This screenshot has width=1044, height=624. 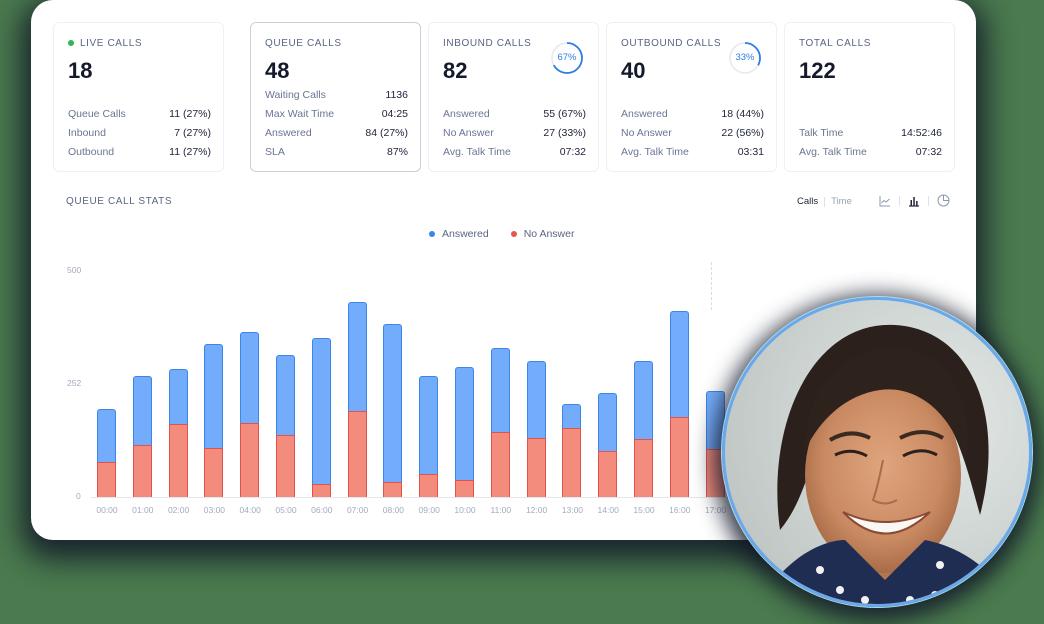 What do you see at coordinates (336, 43) in the screenshot?
I see `card-title: QUEUE CALLS` at bounding box center [336, 43].